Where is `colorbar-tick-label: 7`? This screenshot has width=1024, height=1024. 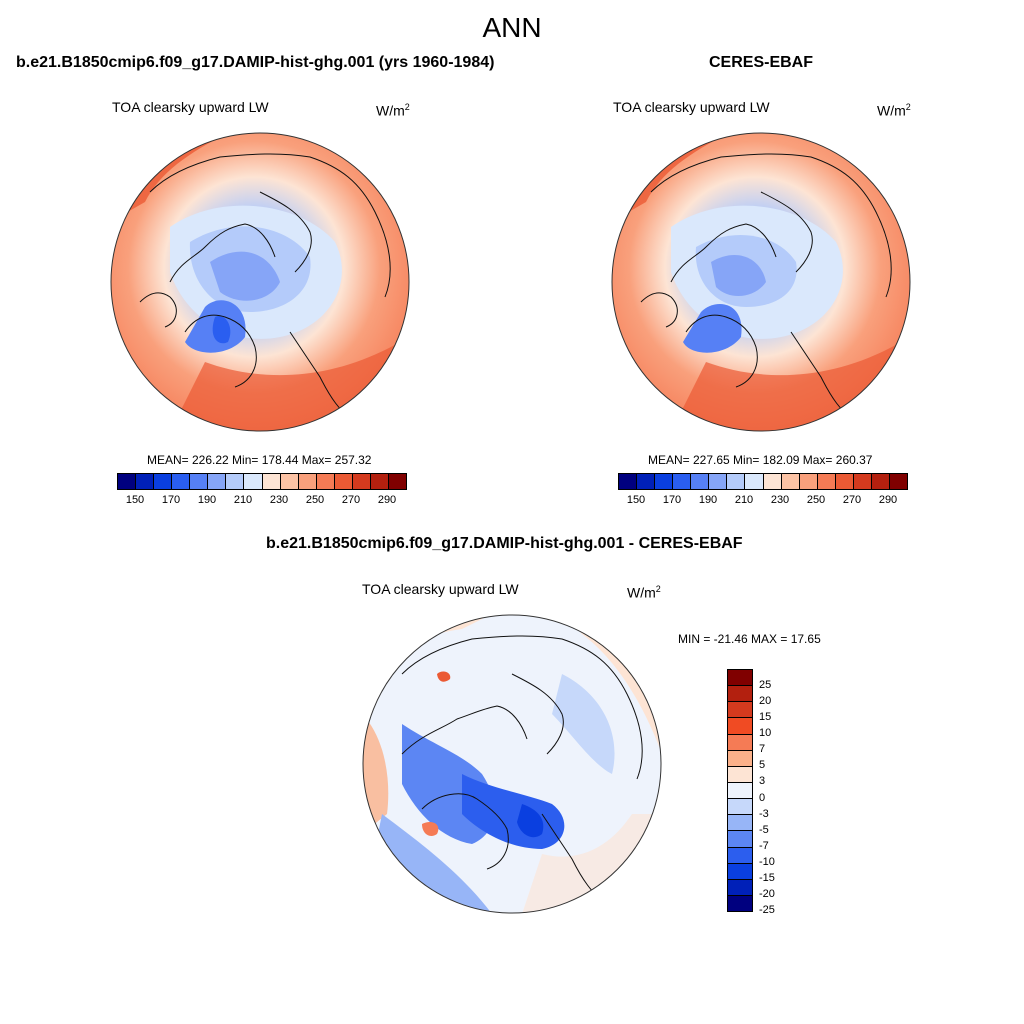
colorbar-tick-label: 7 is located at coordinates (762, 749).